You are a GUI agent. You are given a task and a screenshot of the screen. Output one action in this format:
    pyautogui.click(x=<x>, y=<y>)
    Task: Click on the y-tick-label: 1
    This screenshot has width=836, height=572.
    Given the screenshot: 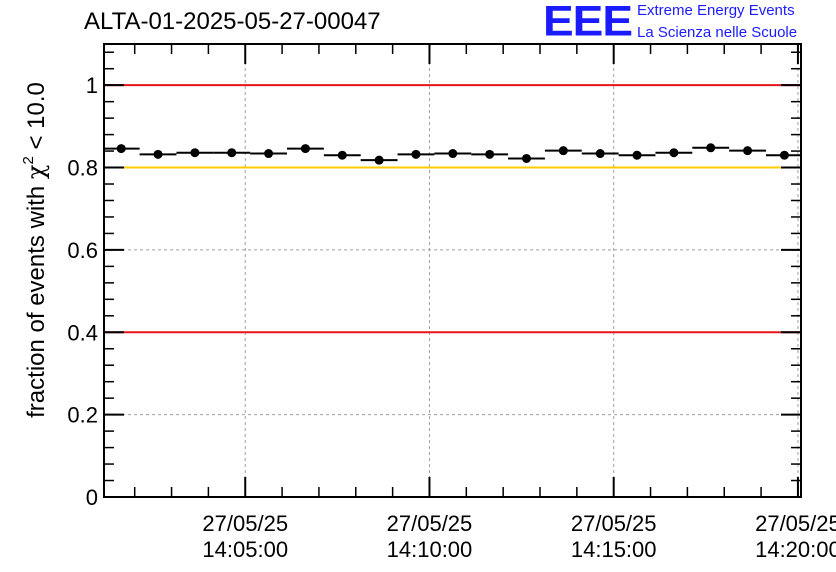 What is the action you would take?
    pyautogui.click(x=92, y=85)
    